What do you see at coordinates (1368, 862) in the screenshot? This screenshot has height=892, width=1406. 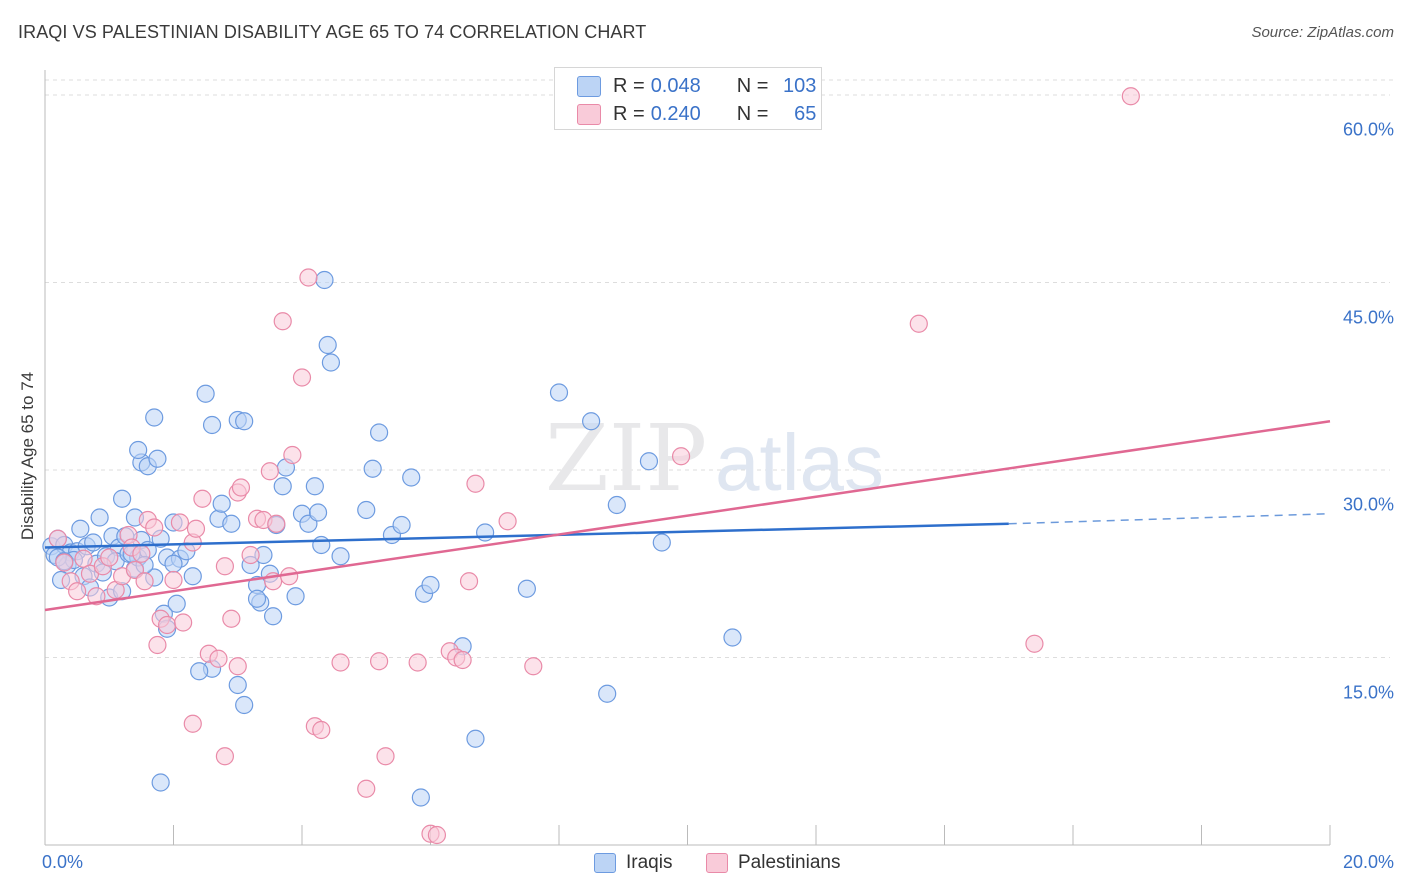 I see `x-tick-label-max: 20.0%` at bounding box center [1368, 862].